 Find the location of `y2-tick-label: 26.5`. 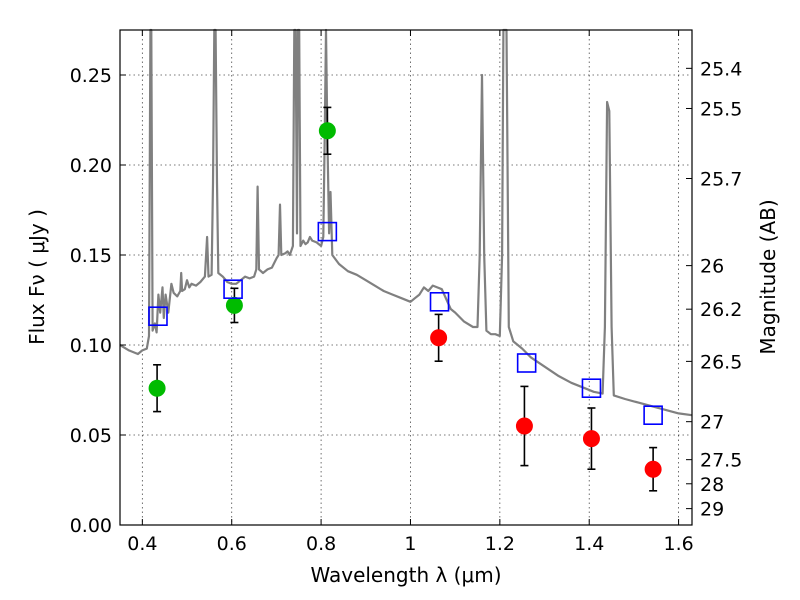

y2-tick-label: 26.5 is located at coordinates (721, 362).